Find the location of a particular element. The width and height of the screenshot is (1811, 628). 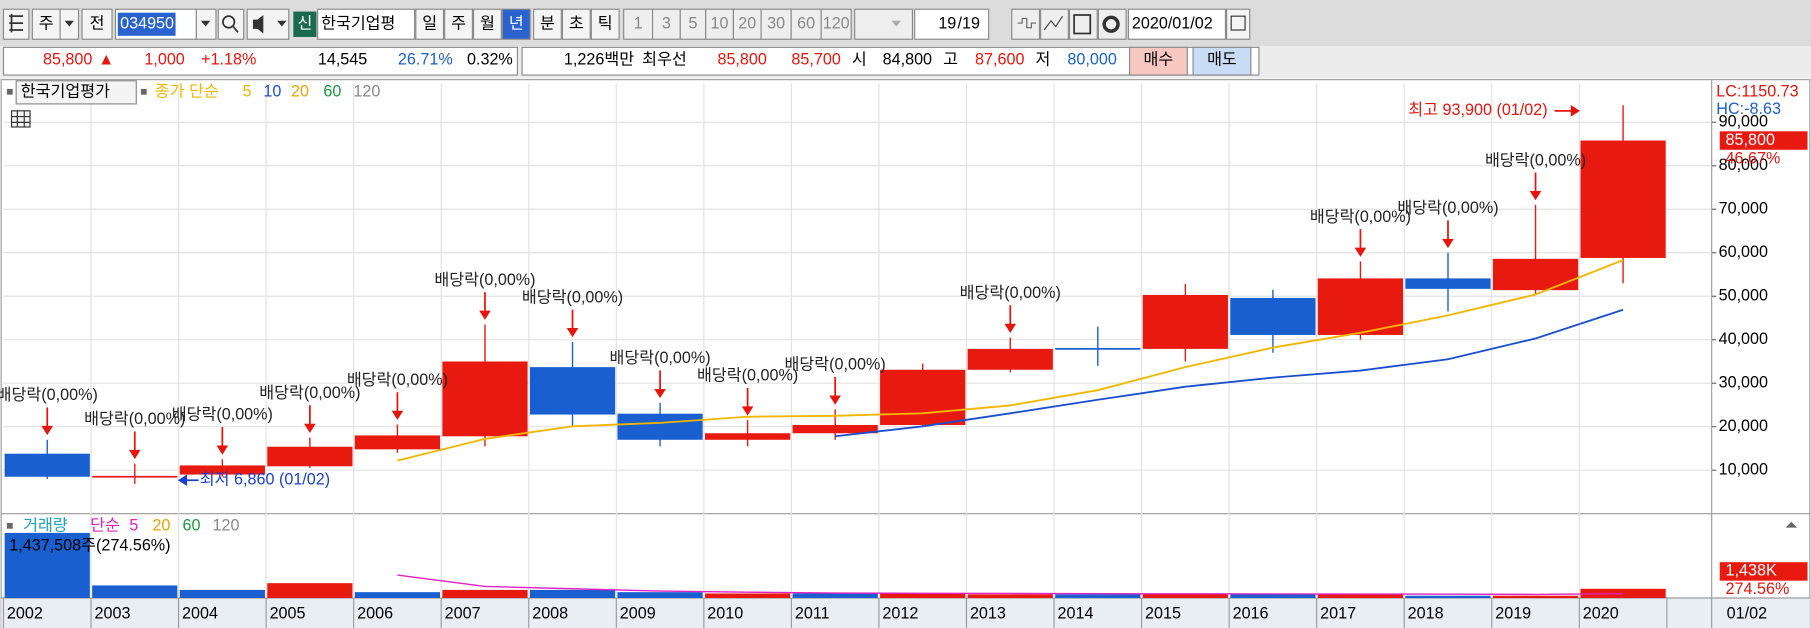

volume-axis-pct: 274.56% is located at coordinates (1758, 589).